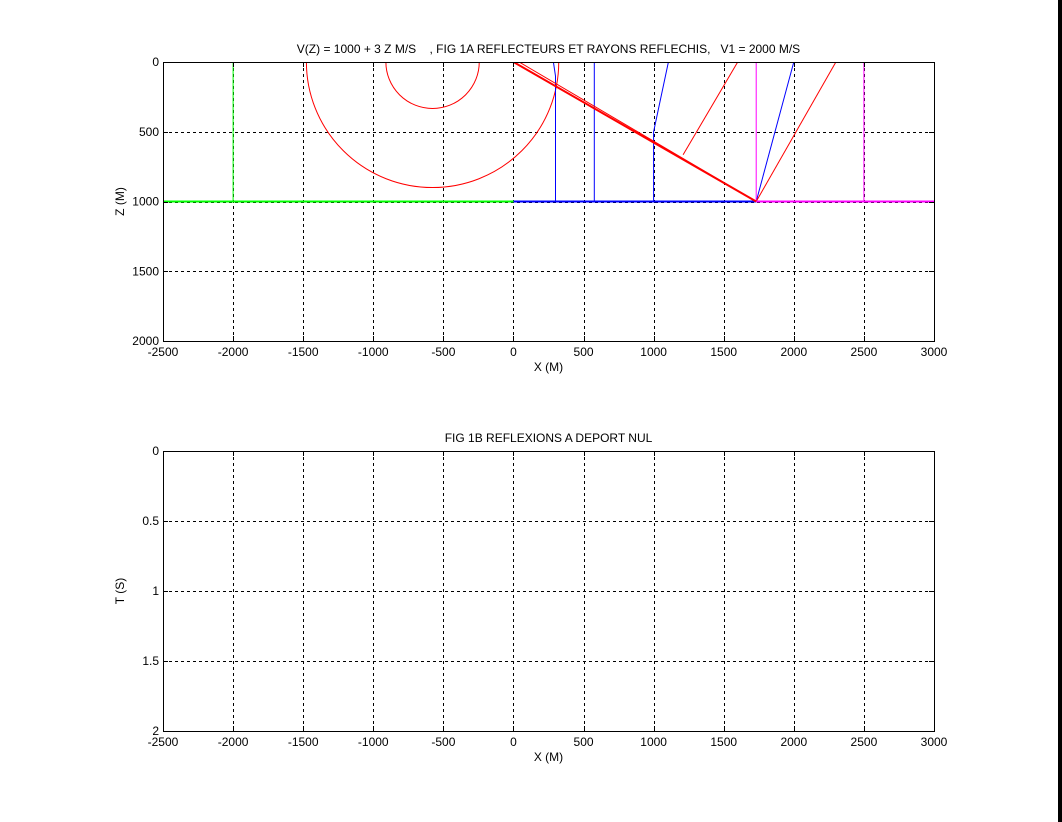 This screenshot has width=1062, height=822. What do you see at coordinates (443, 352) in the screenshot?
I see `fig1a-xtick-label: -500` at bounding box center [443, 352].